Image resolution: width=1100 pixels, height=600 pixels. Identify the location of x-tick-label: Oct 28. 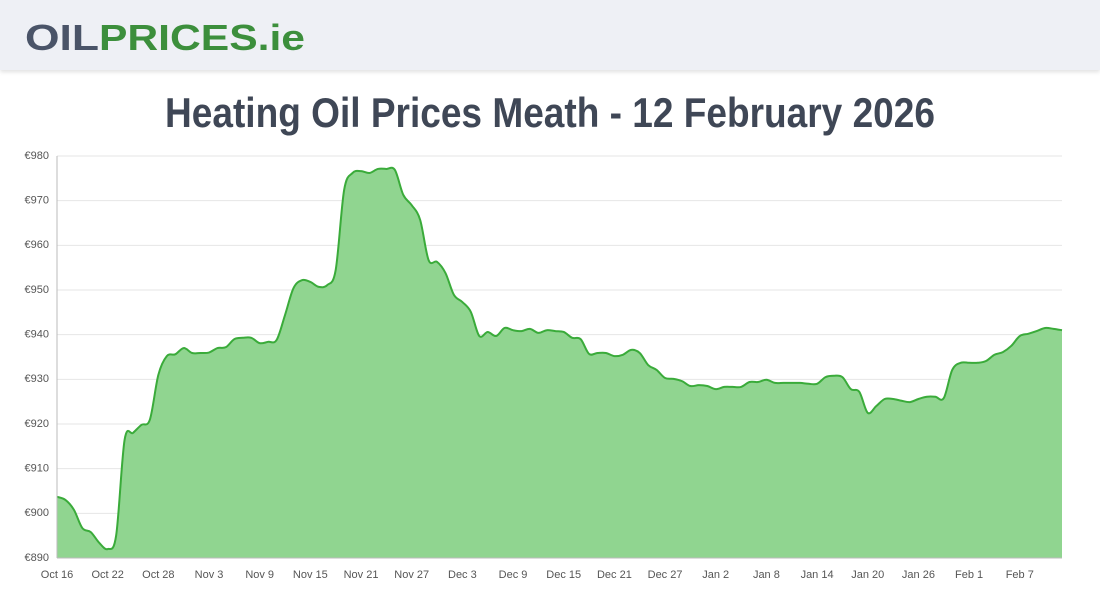
(158, 575).